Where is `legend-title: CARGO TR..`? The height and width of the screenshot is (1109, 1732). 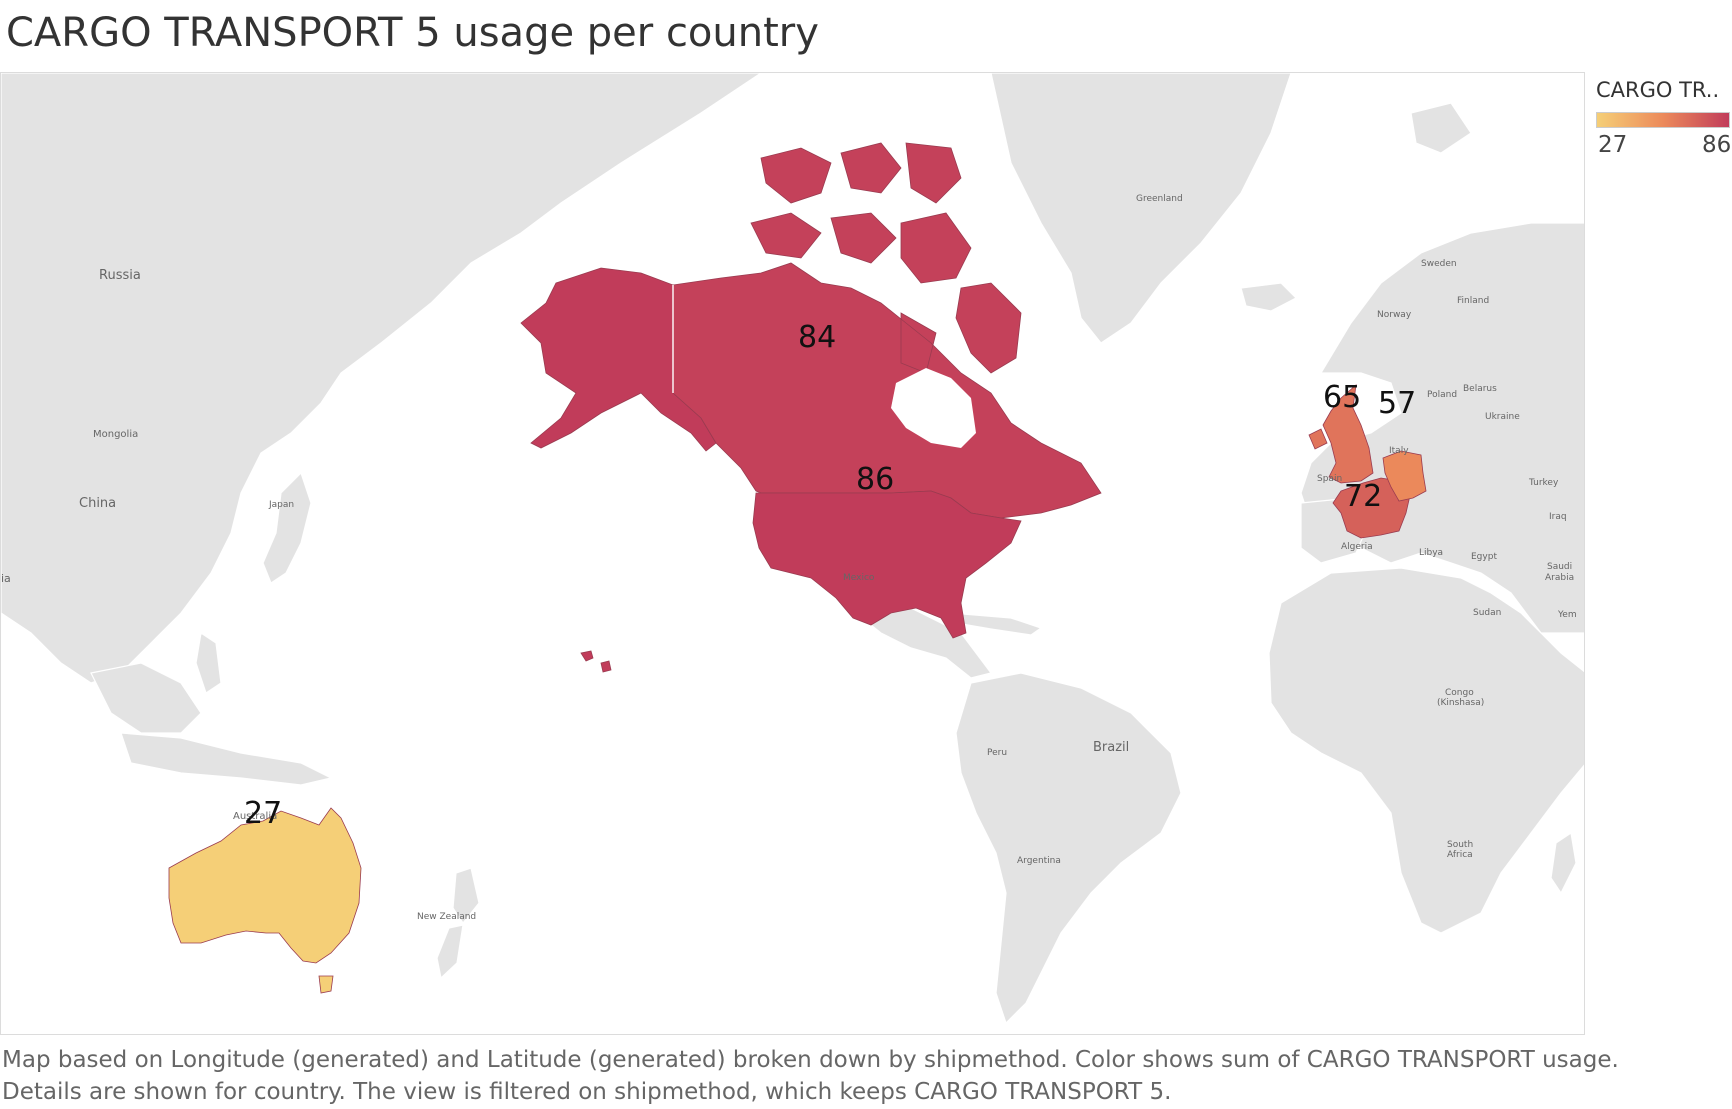
legend-title: CARGO TR.. is located at coordinates (1658, 90).